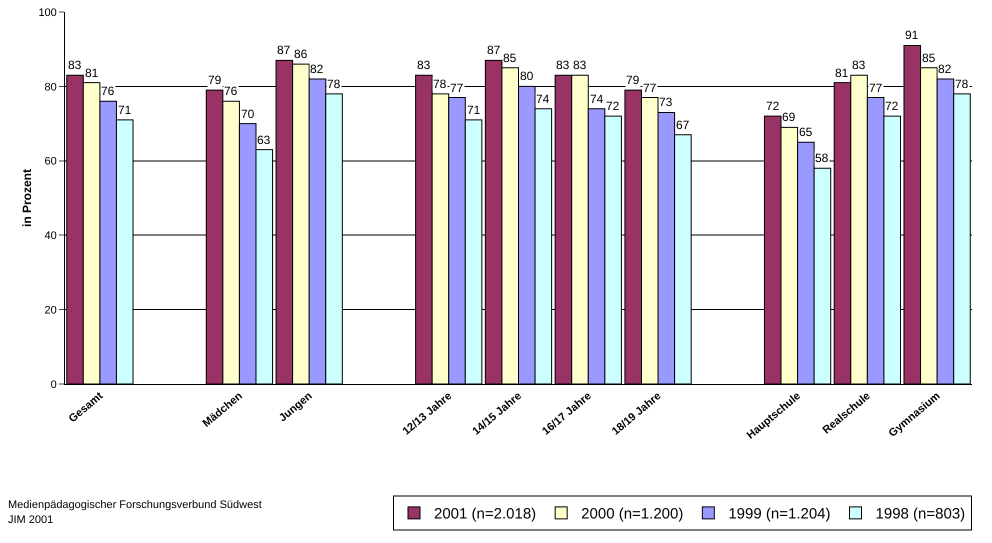 The height and width of the screenshot is (543, 992). What do you see at coordinates (47, 12) in the screenshot?
I see `y-tick-label: 100` at bounding box center [47, 12].